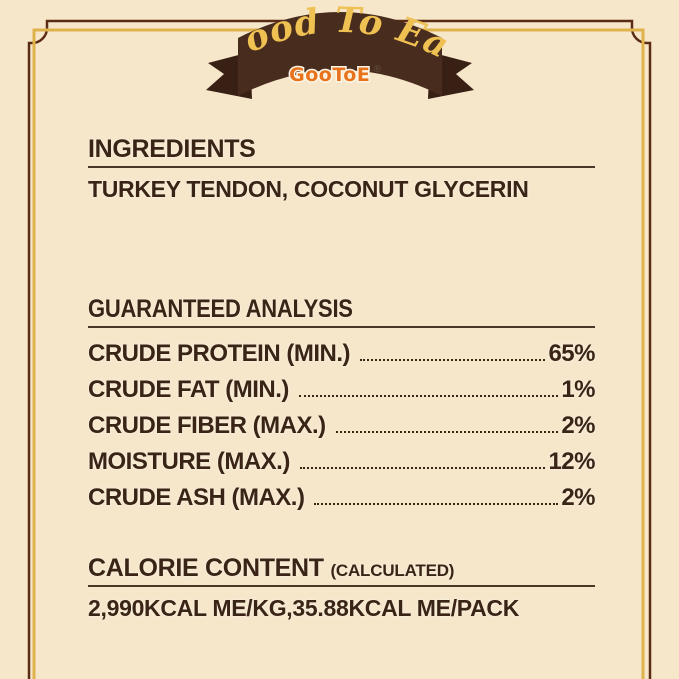 The width and height of the screenshot is (679, 679). What do you see at coordinates (189, 461) in the screenshot?
I see `analysis-label: MOISTURE (MAX.)` at bounding box center [189, 461].